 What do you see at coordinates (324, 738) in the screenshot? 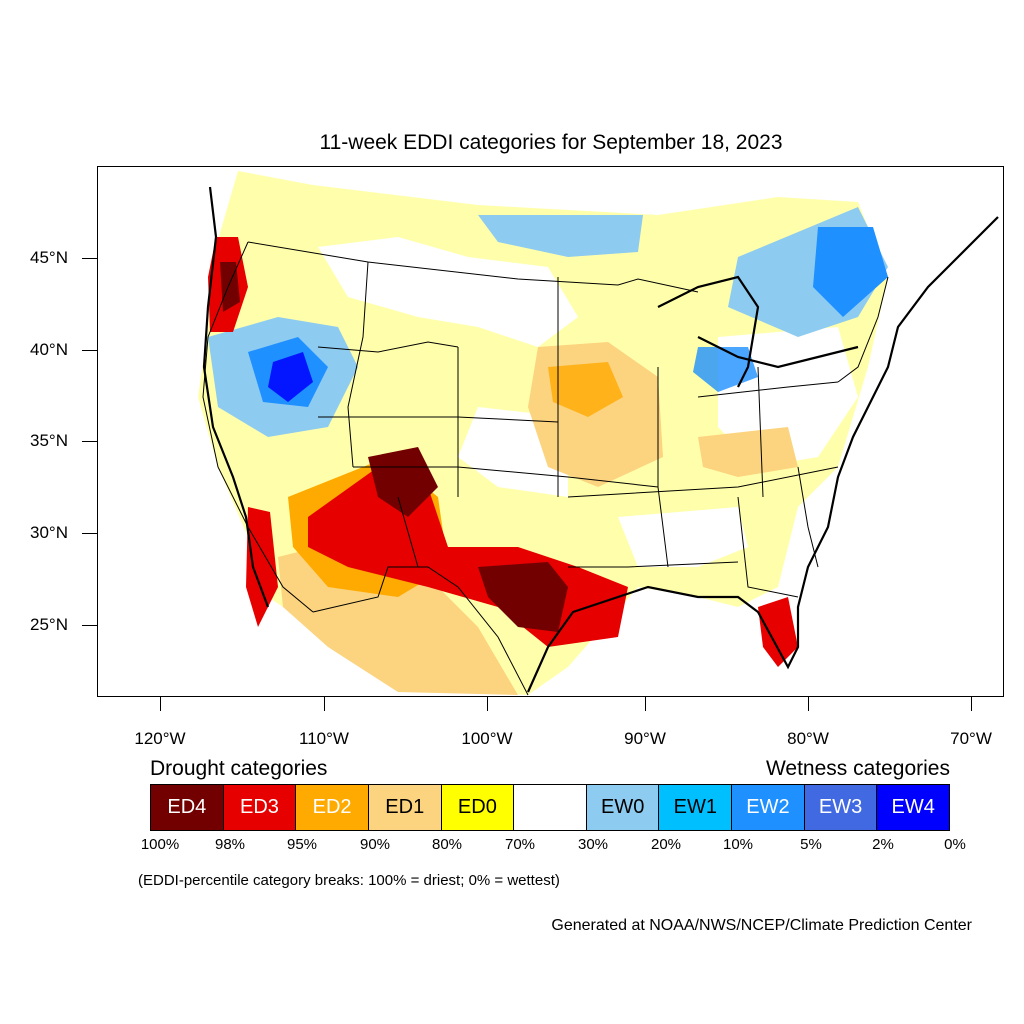
I see `lon-label-110: 110°W` at bounding box center [324, 738].